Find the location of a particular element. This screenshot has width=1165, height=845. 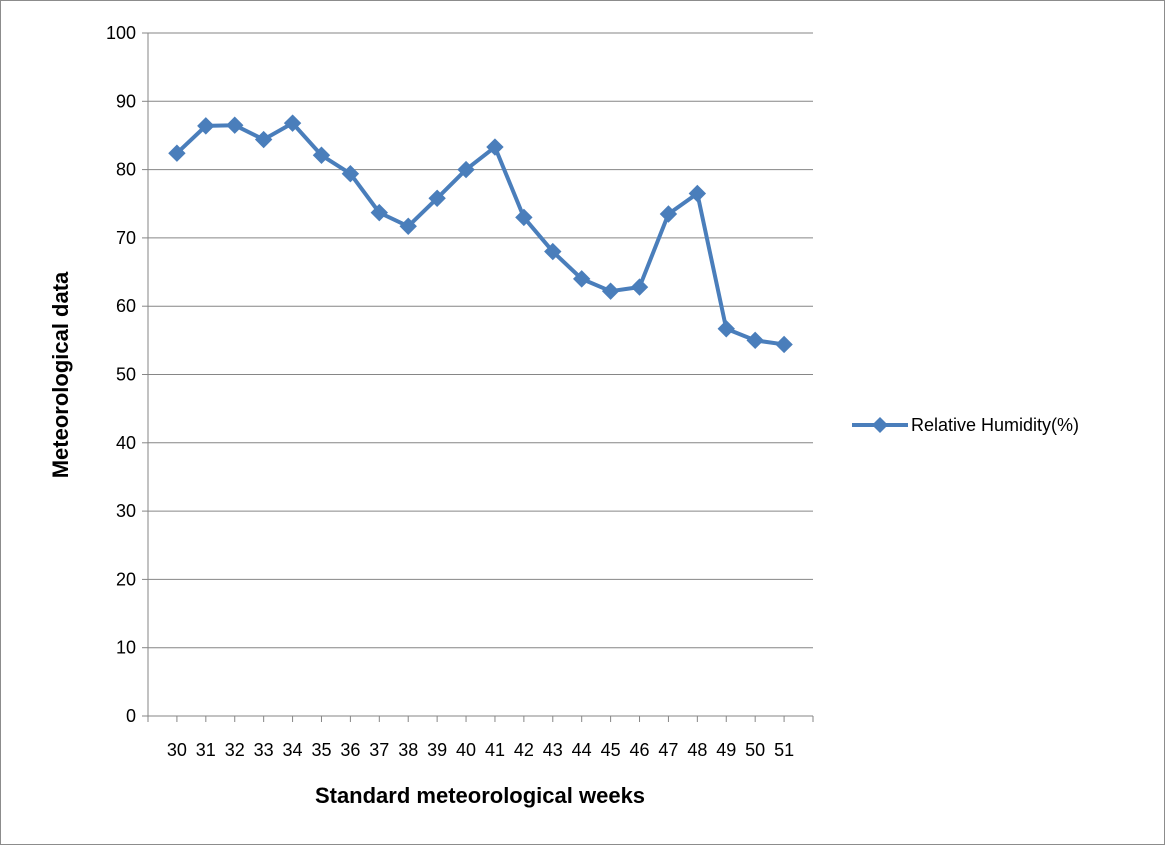

x-tick-label-41: 41 is located at coordinates (495, 750).